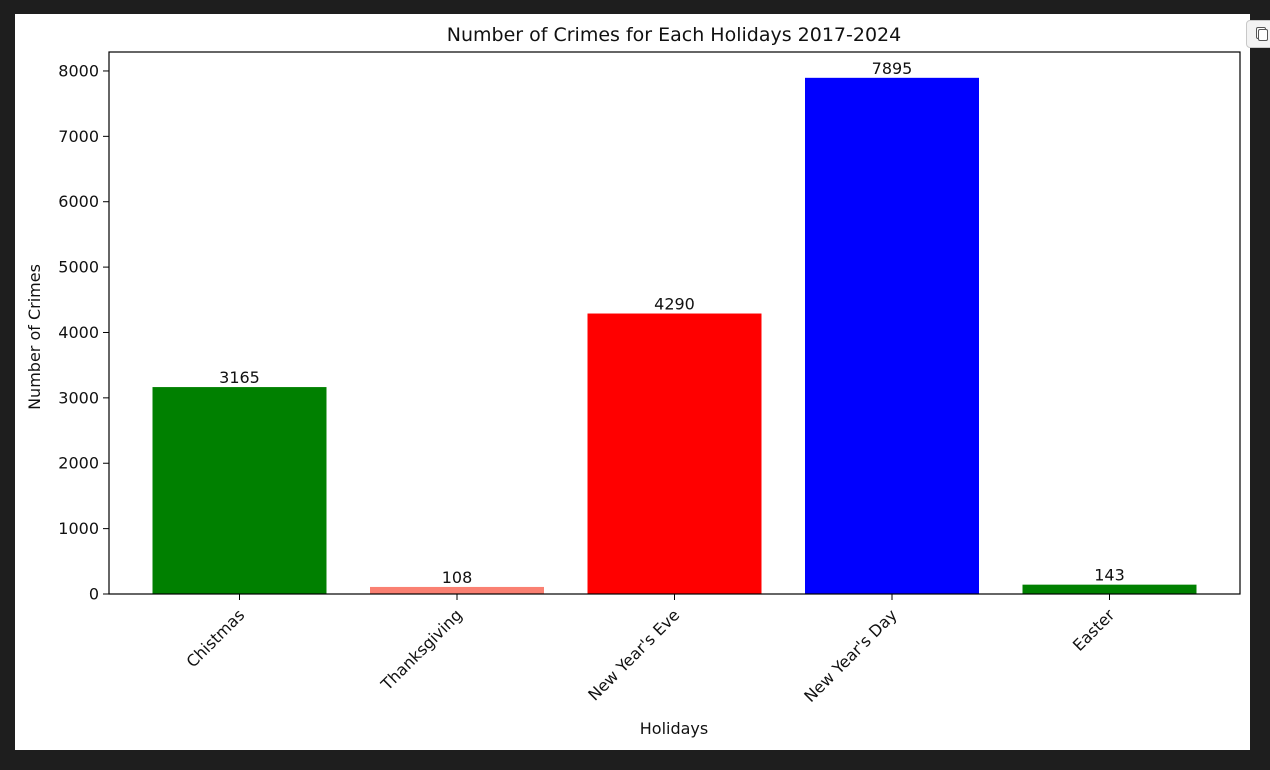 This screenshot has width=1270, height=770. What do you see at coordinates (239, 377) in the screenshot?
I see `bar-value-label: 3165` at bounding box center [239, 377].